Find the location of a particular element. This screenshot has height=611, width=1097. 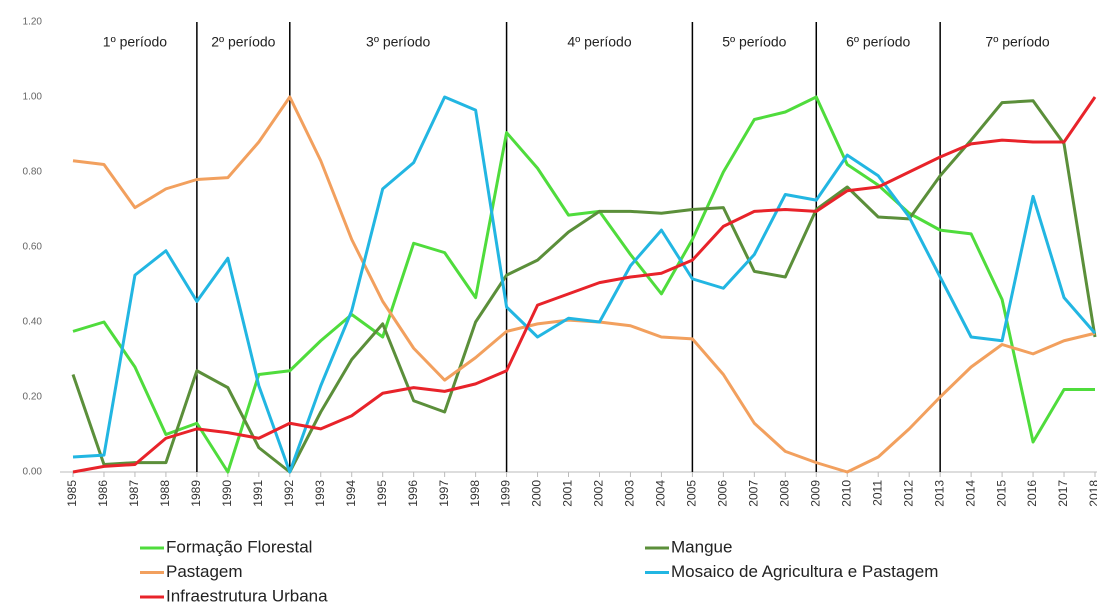

x-tick-label: 2003 is located at coordinates (630, 493).